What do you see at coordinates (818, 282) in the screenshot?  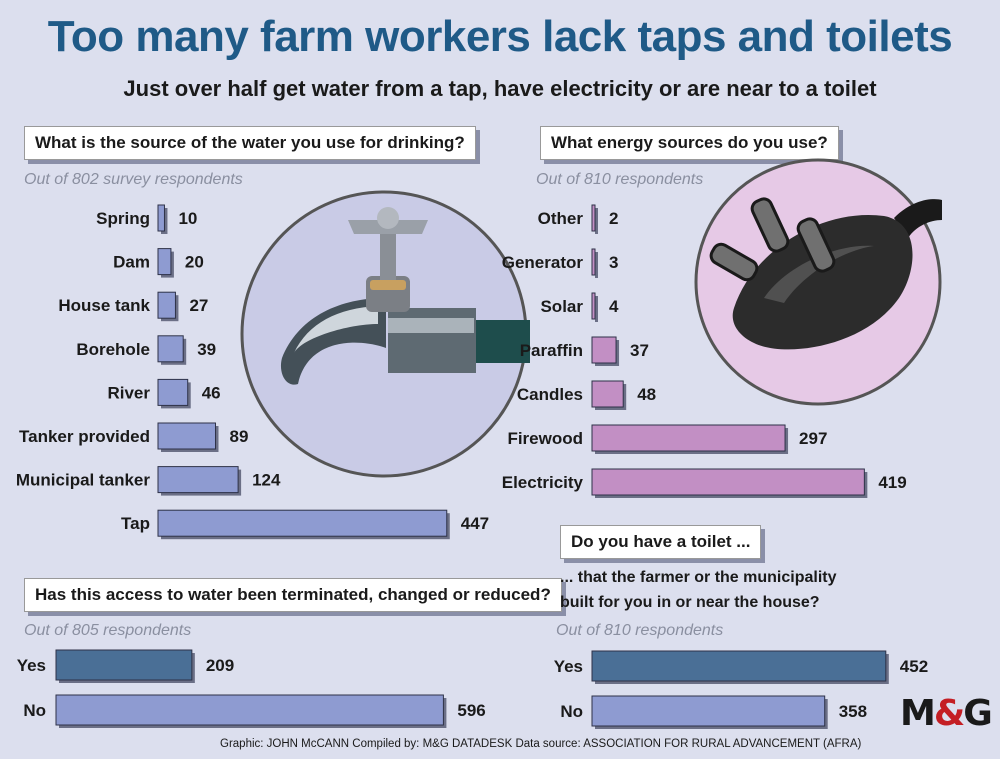 I see `electric-plug-icon` at bounding box center [818, 282].